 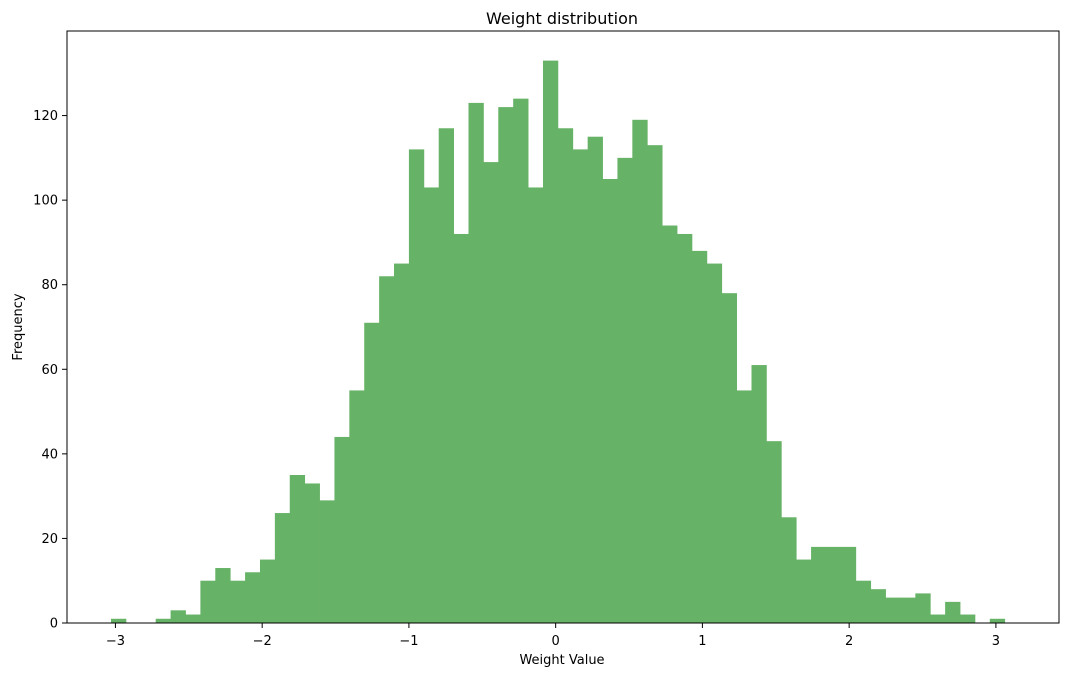 What do you see at coordinates (556, 641) in the screenshot?
I see `x-tick-label: 0` at bounding box center [556, 641].